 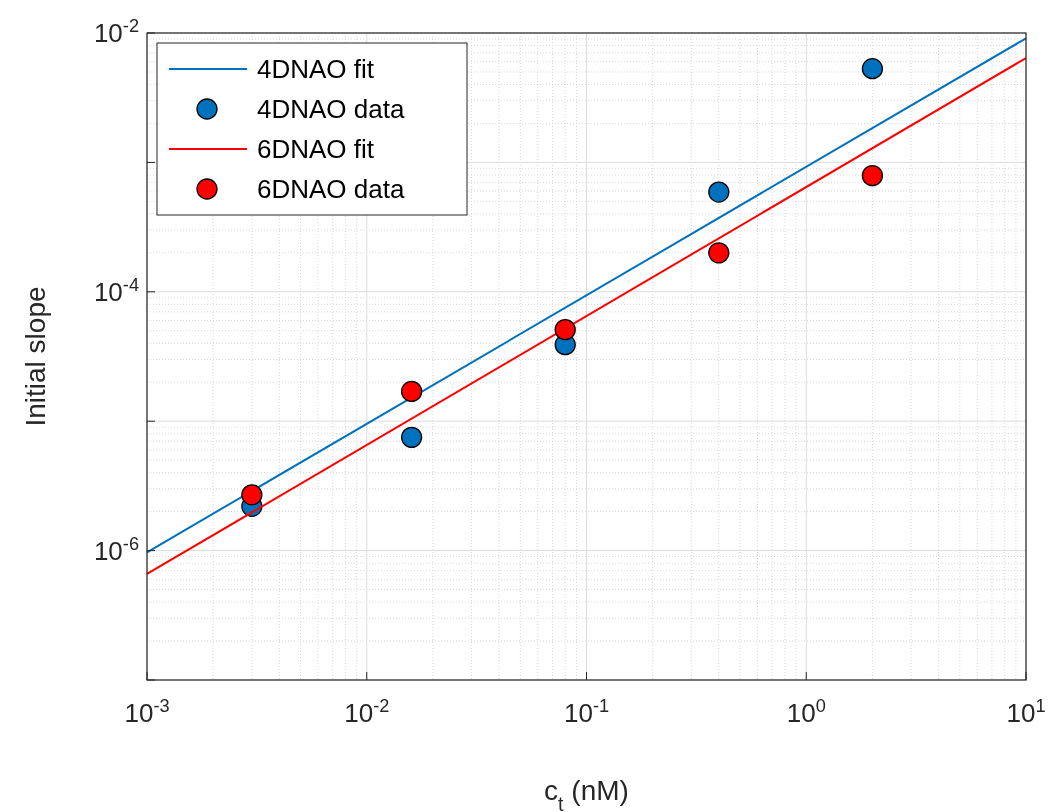 I want to click on y-axis-title: Initial slope, so click(x=35, y=356).